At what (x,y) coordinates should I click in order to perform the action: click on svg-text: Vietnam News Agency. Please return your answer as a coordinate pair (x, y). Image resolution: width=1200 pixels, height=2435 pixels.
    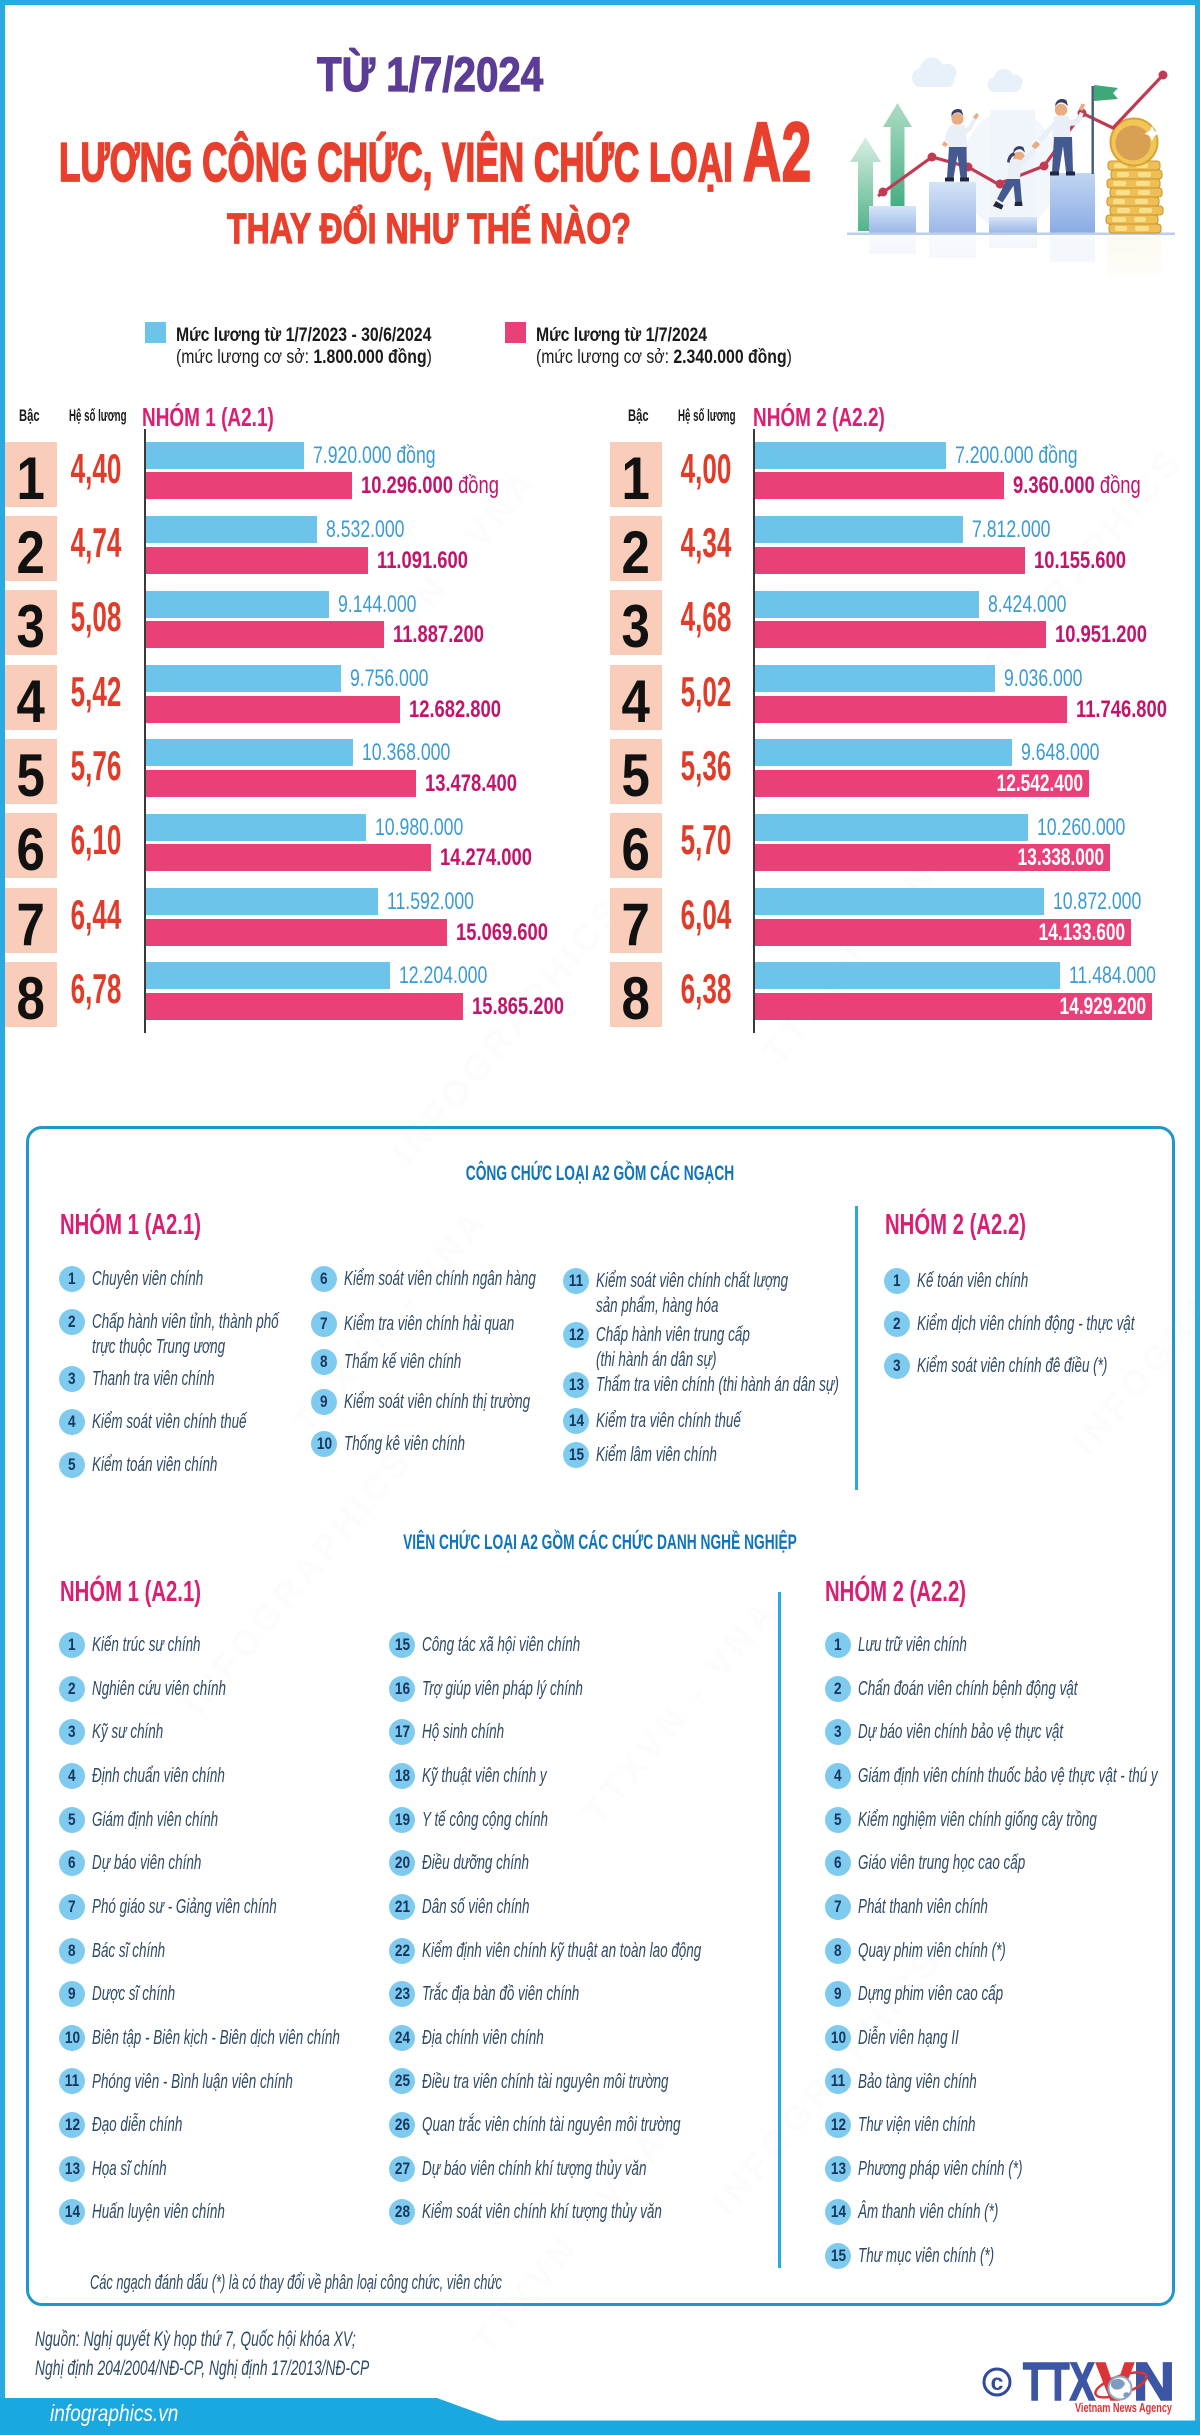
    Looking at the image, I should click on (1124, 2407).